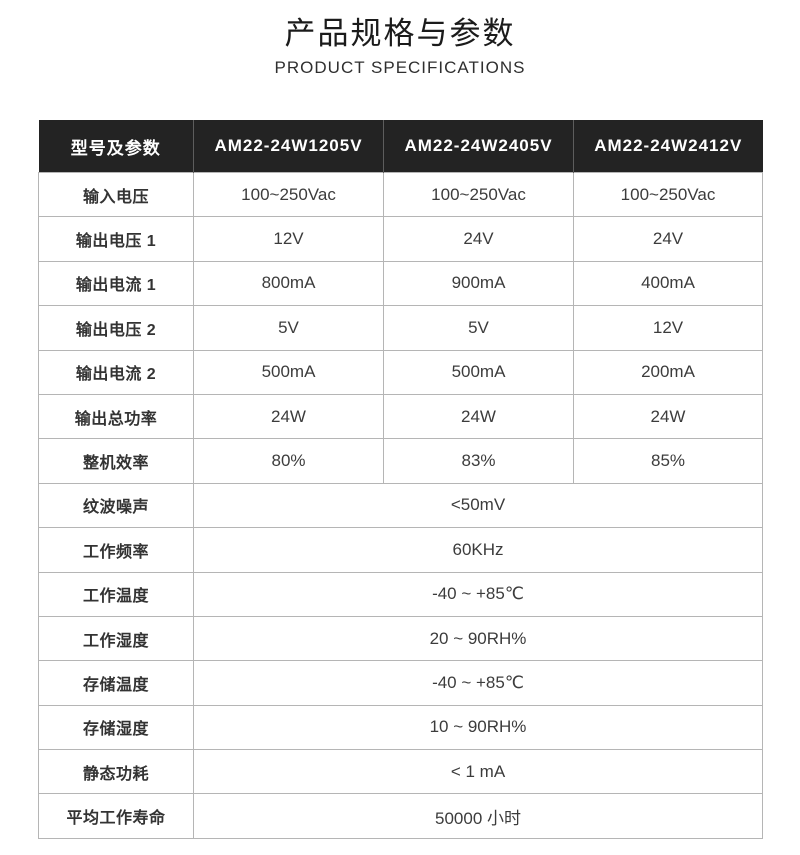 The width and height of the screenshot is (800, 855). I want to click on row-label: 平均工作寿命, so click(116, 816).